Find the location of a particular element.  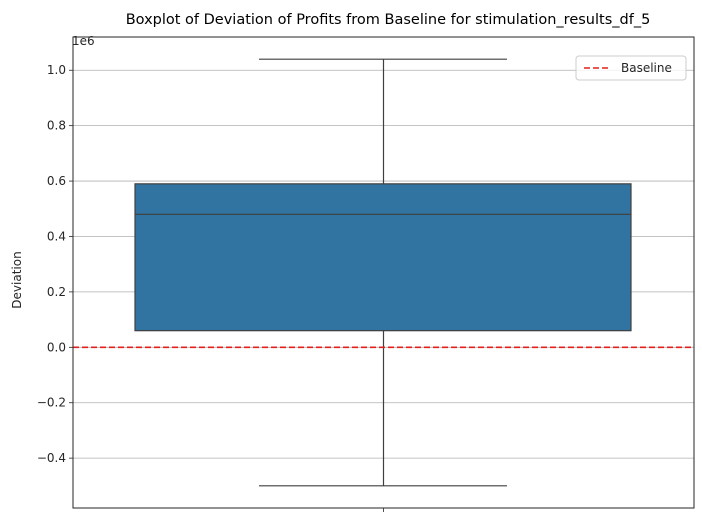

y-tick-label: −0.4 is located at coordinates (51, 458).